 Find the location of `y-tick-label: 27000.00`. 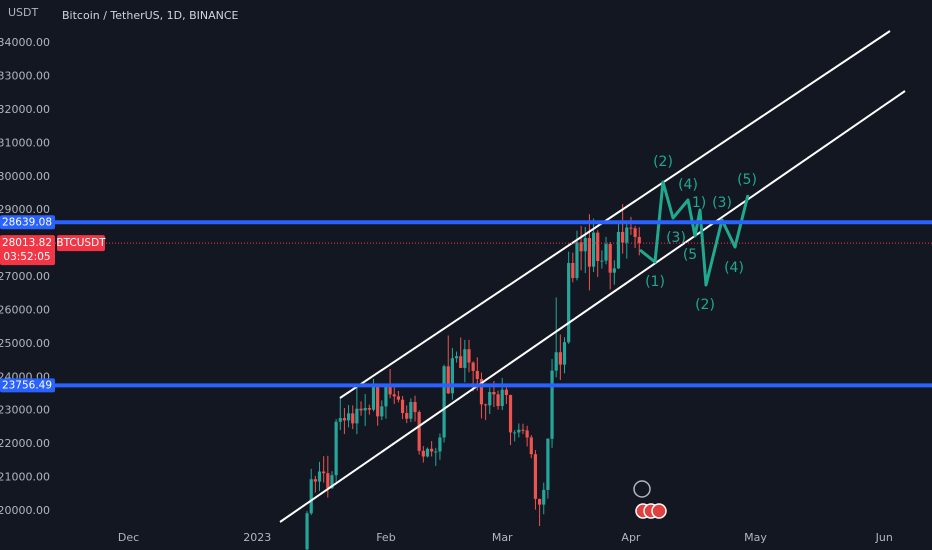

y-tick-label: 27000.00 is located at coordinates (25, 276).